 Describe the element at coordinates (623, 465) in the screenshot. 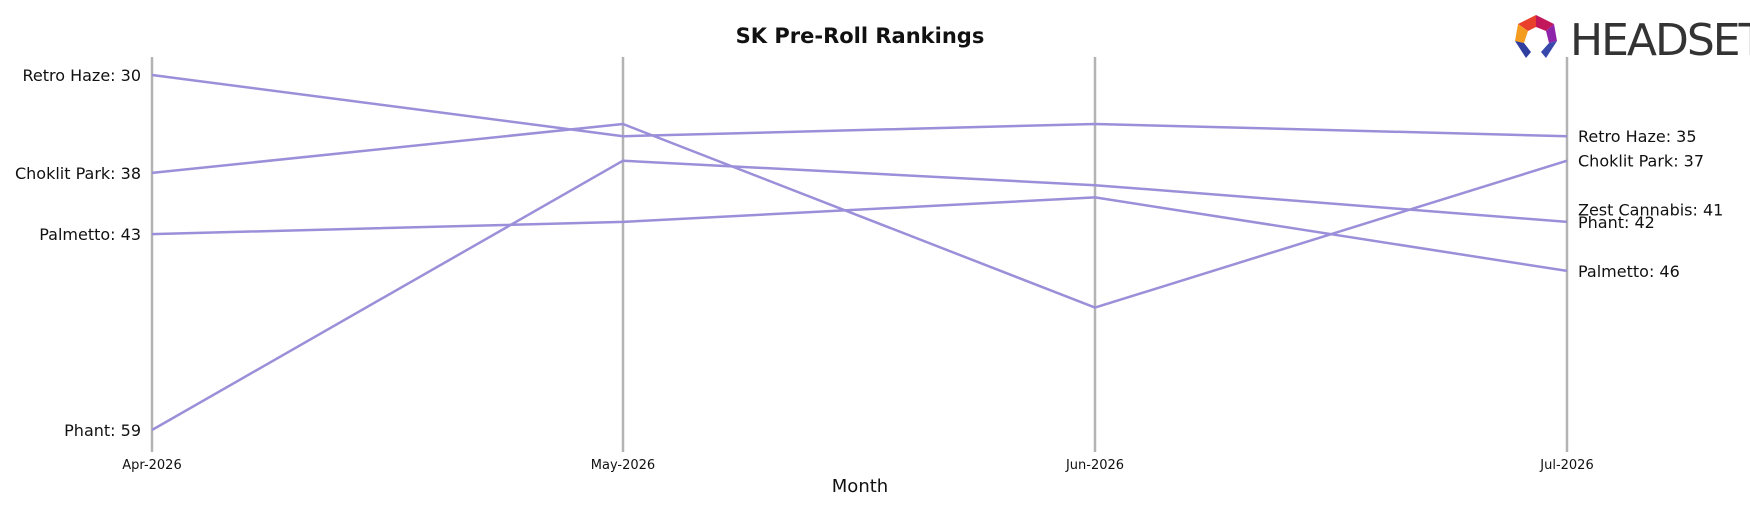

I see `x-tick-may-2026: May-2026` at that location.